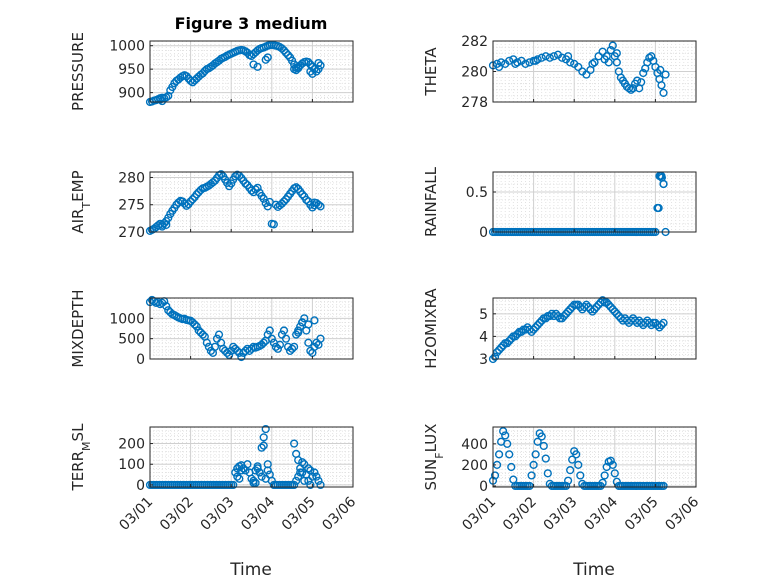  I want to click on subplot-2: 278 280 282 THETA, so click(559, 72).